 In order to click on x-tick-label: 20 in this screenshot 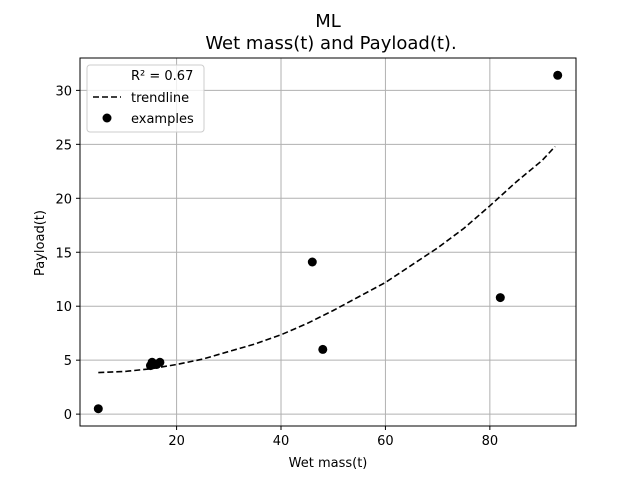, I will do `click(176, 441)`.